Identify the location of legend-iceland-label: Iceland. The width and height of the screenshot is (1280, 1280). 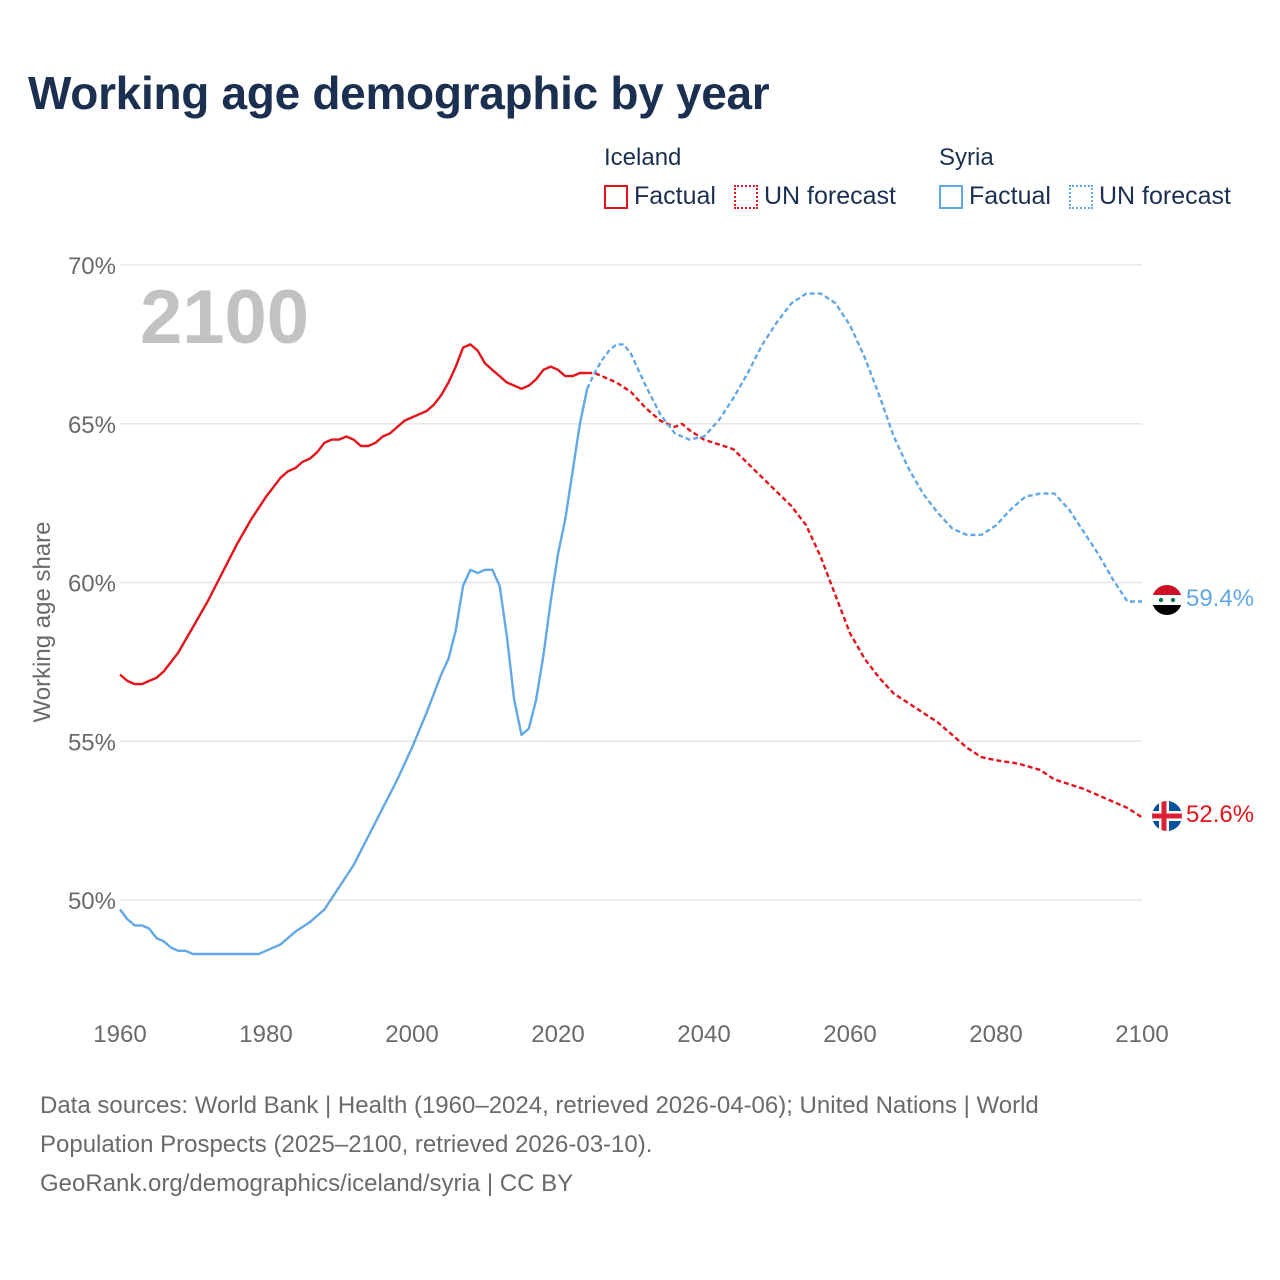
(643, 157).